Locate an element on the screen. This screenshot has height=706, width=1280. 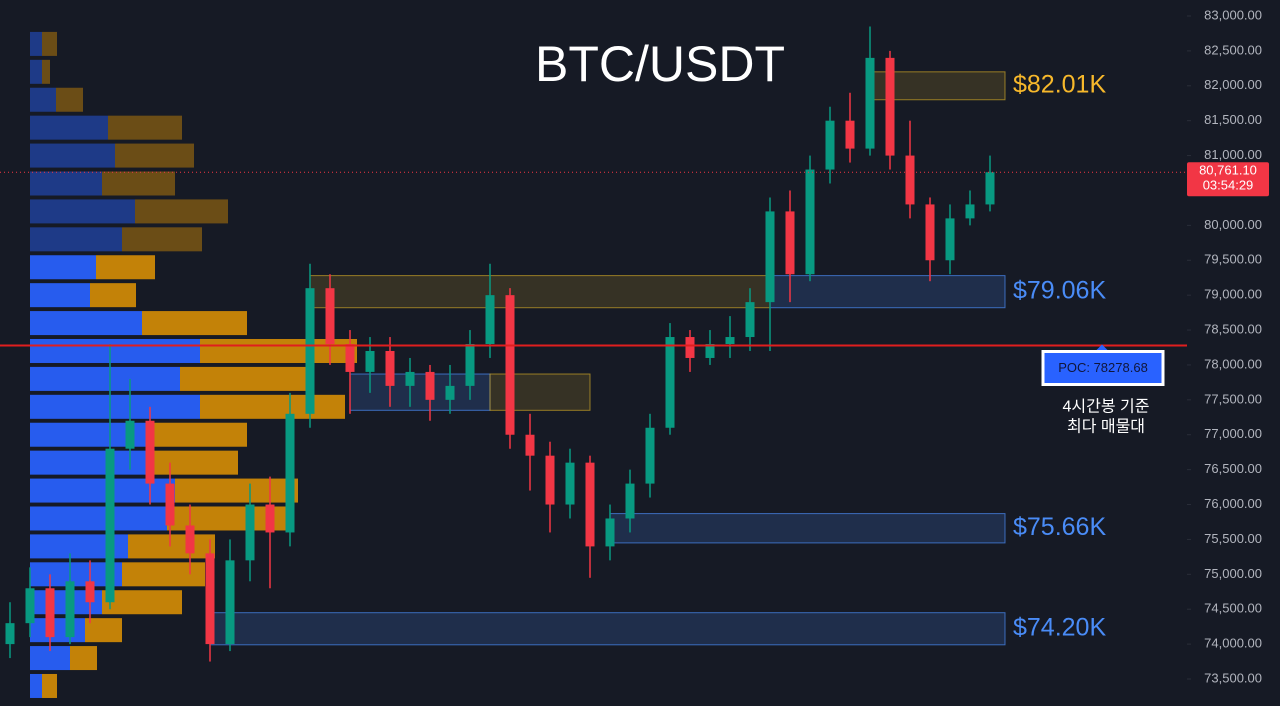
zone-label: $75.66K is located at coordinates (1059, 527).